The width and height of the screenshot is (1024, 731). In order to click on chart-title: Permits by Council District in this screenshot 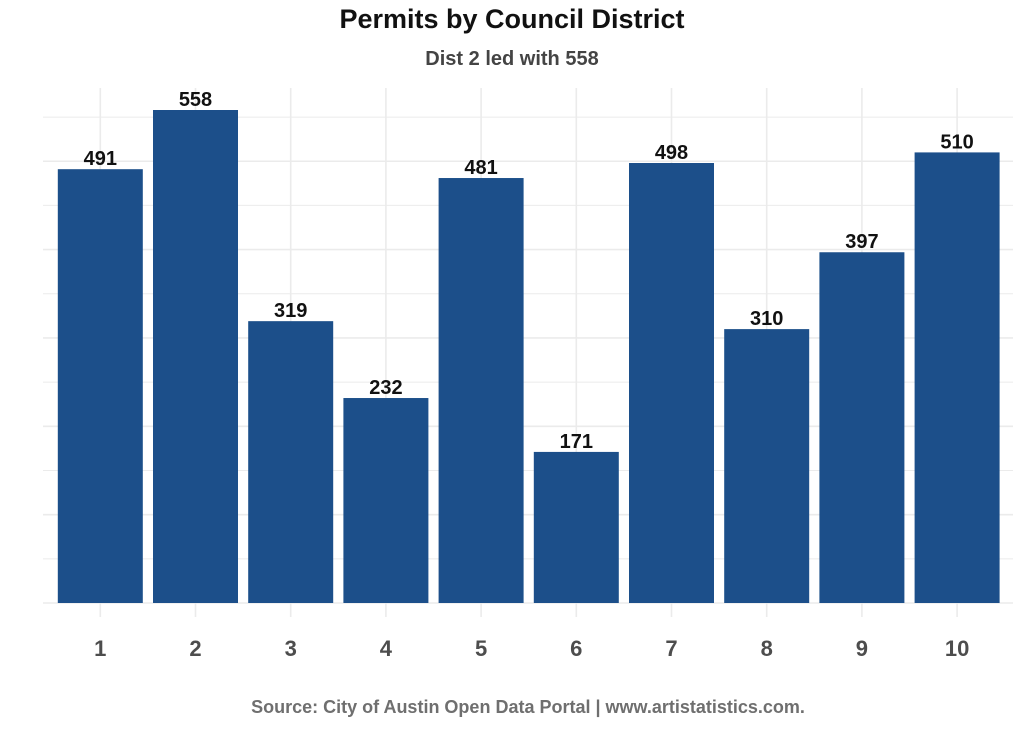, I will do `click(512, 19)`.